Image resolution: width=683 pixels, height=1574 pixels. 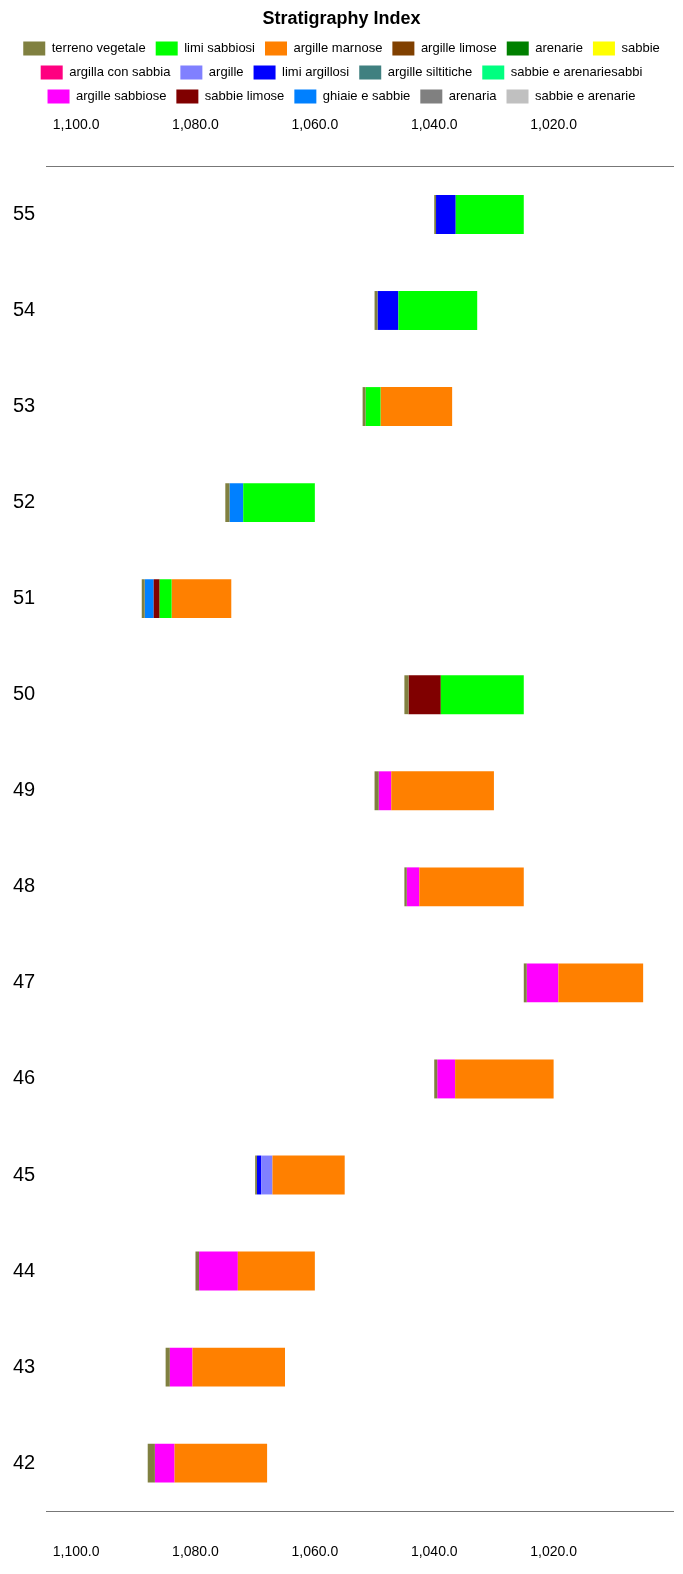 What do you see at coordinates (554, 1551) in the screenshot?
I see `x2-tick-label: 1,020.0` at bounding box center [554, 1551].